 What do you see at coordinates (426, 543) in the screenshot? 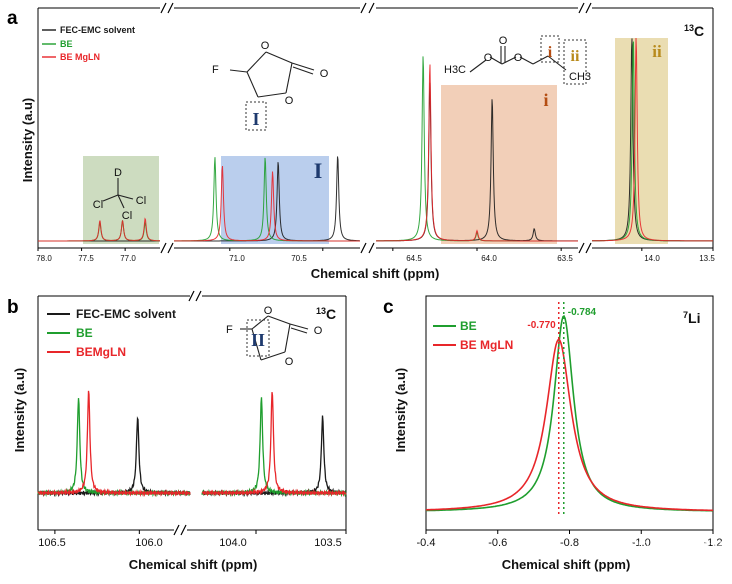
I see `panel-c-tick-label: -0.4` at bounding box center [426, 543].